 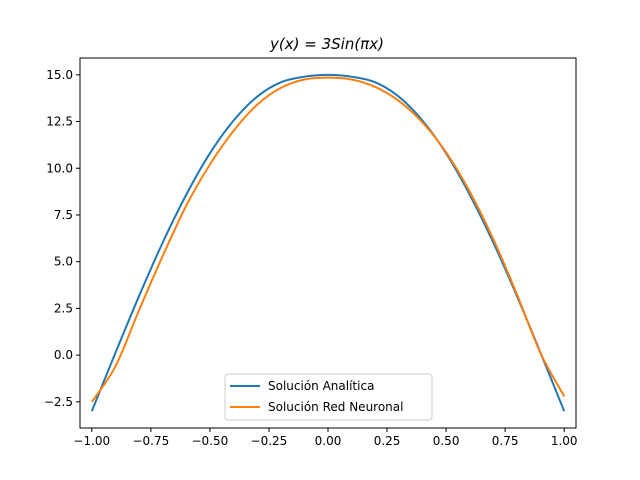 What do you see at coordinates (564, 441) in the screenshot?
I see `x-tick-label: 1.00` at bounding box center [564, 441].